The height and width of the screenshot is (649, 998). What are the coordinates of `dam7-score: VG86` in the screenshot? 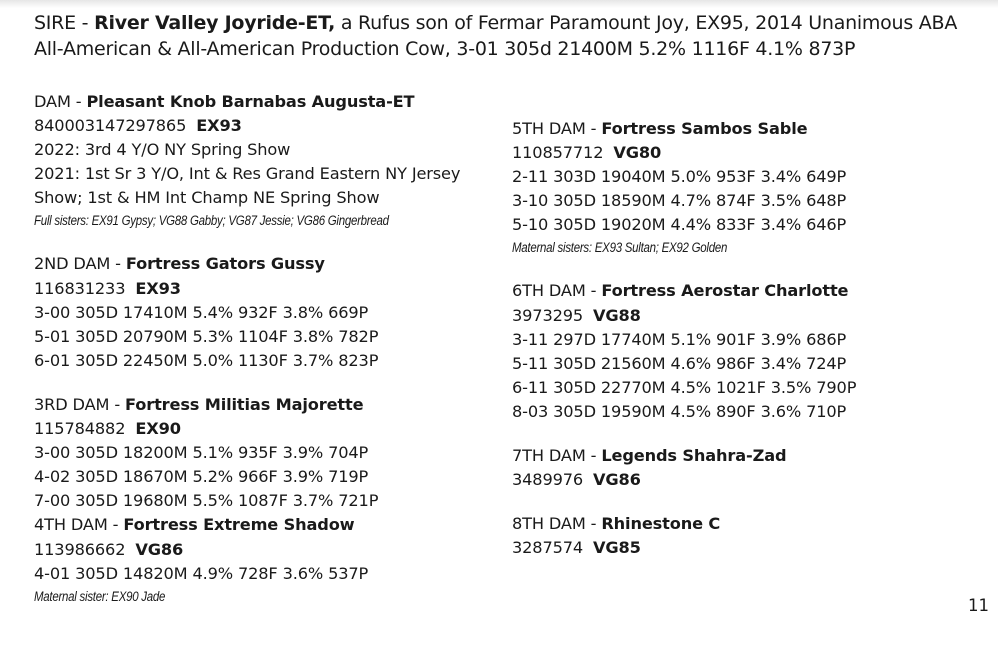 It's located at (617, 480).